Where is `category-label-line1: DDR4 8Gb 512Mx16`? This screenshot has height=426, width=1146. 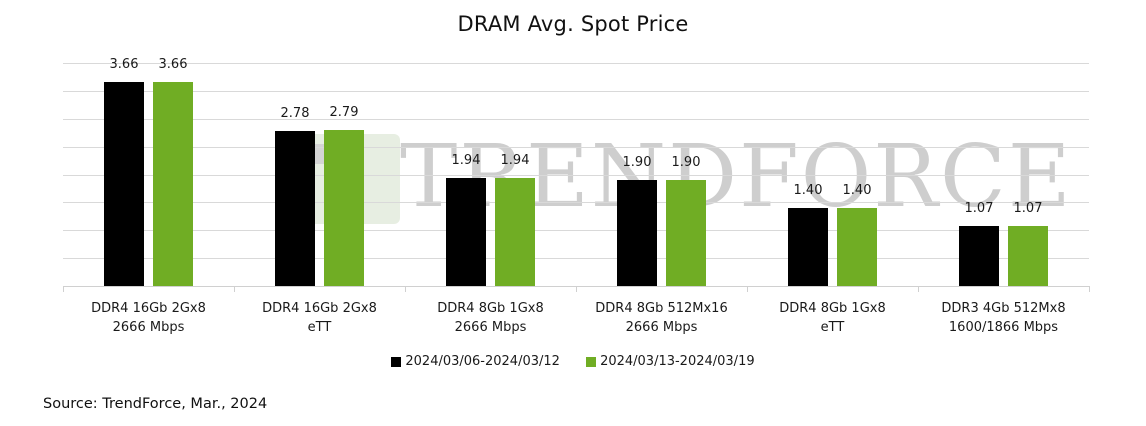
category-label-line1: DDR4 8Gb 512Mx16 is located at coordinates (661, 308).